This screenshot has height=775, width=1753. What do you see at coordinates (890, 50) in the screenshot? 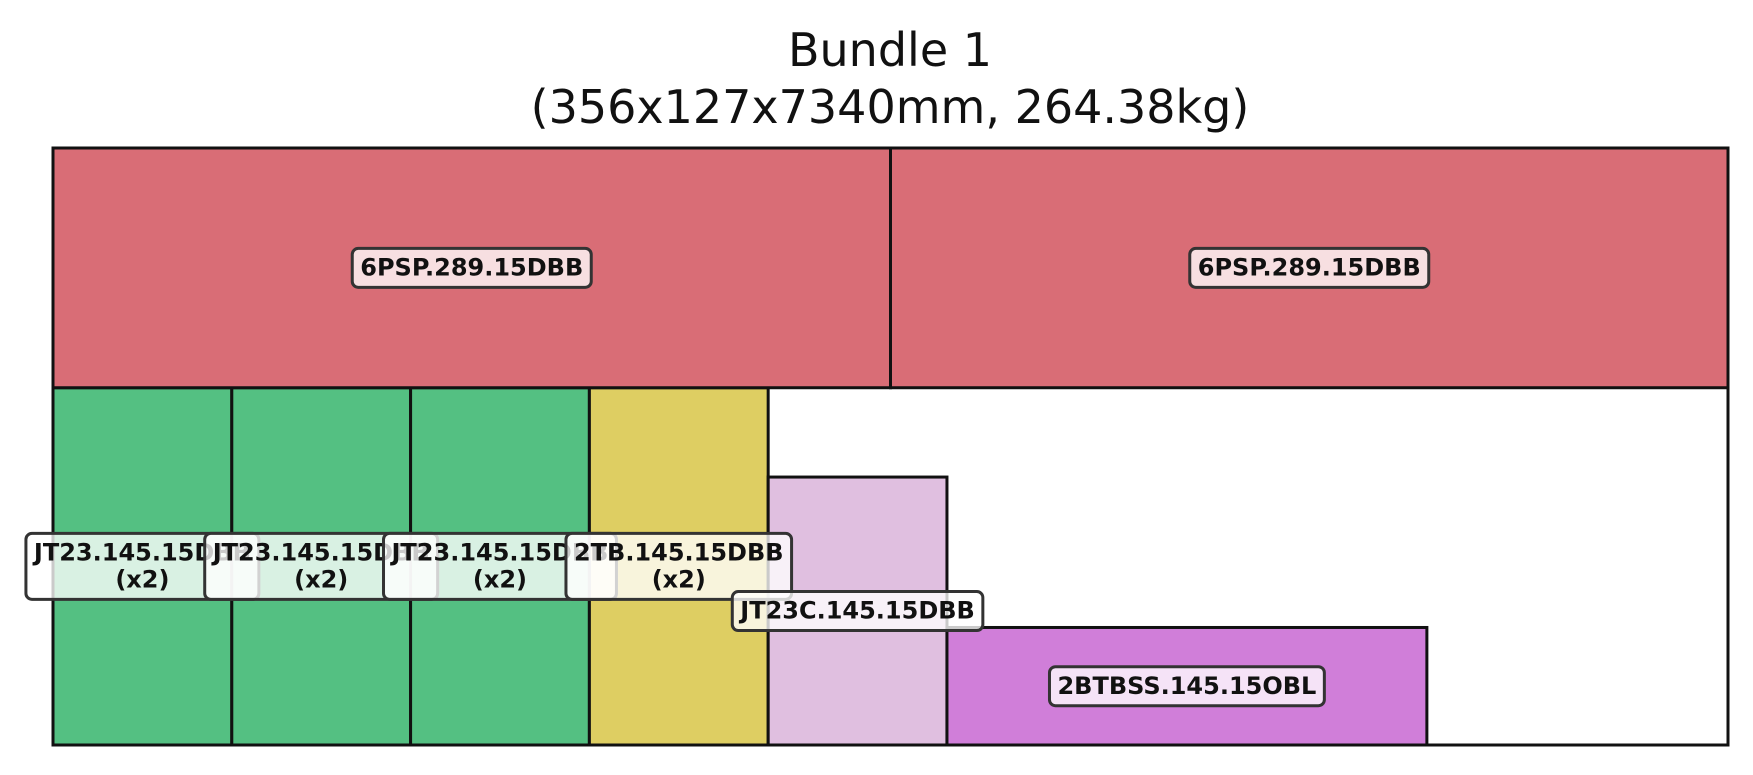
I see `chart-title: Bundle 1` at bounding box center [890, 50].